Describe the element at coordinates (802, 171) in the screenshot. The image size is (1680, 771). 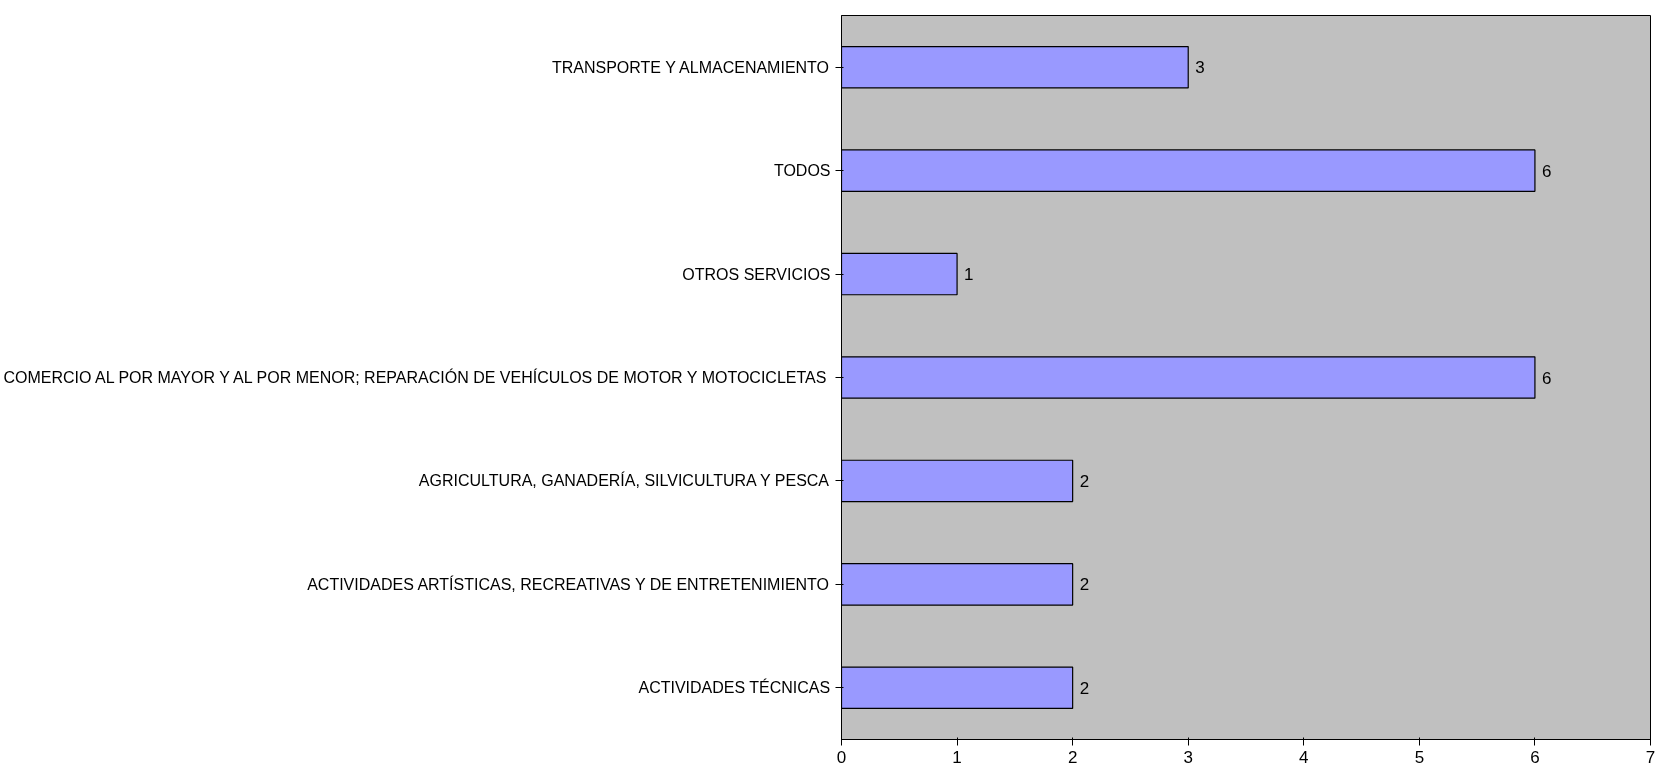
I see `y-tick-label: TODOS` at that location.